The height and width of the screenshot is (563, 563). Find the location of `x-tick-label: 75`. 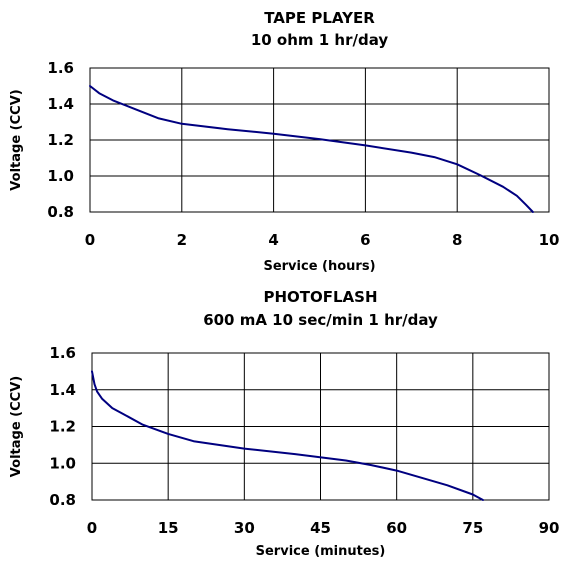

x-tick-label: 75 is located at coordinates (472, 528).